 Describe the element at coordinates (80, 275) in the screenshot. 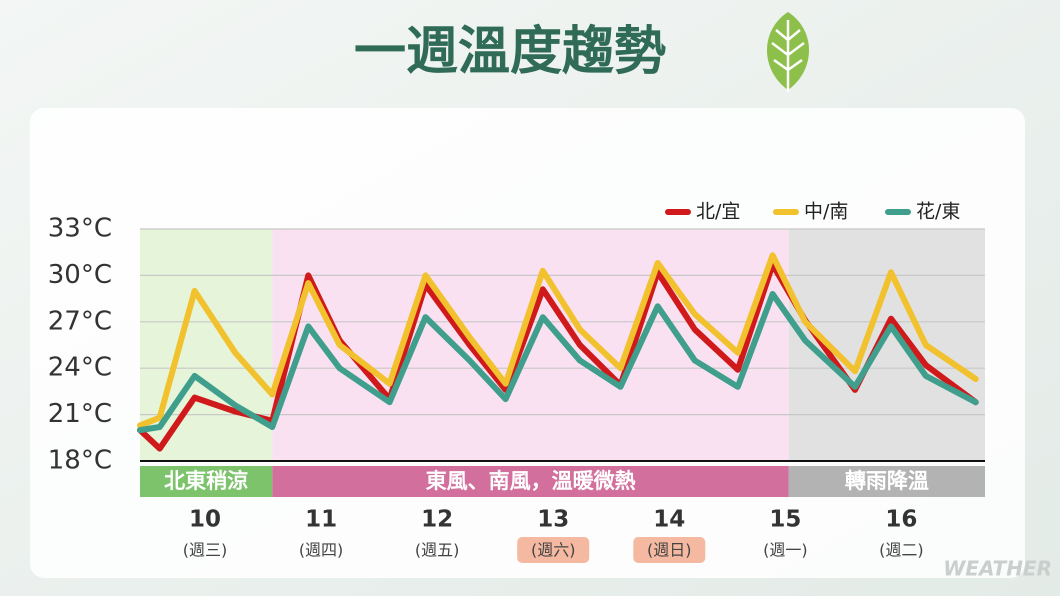

I see `y-tick-label: 30°C` at that location.